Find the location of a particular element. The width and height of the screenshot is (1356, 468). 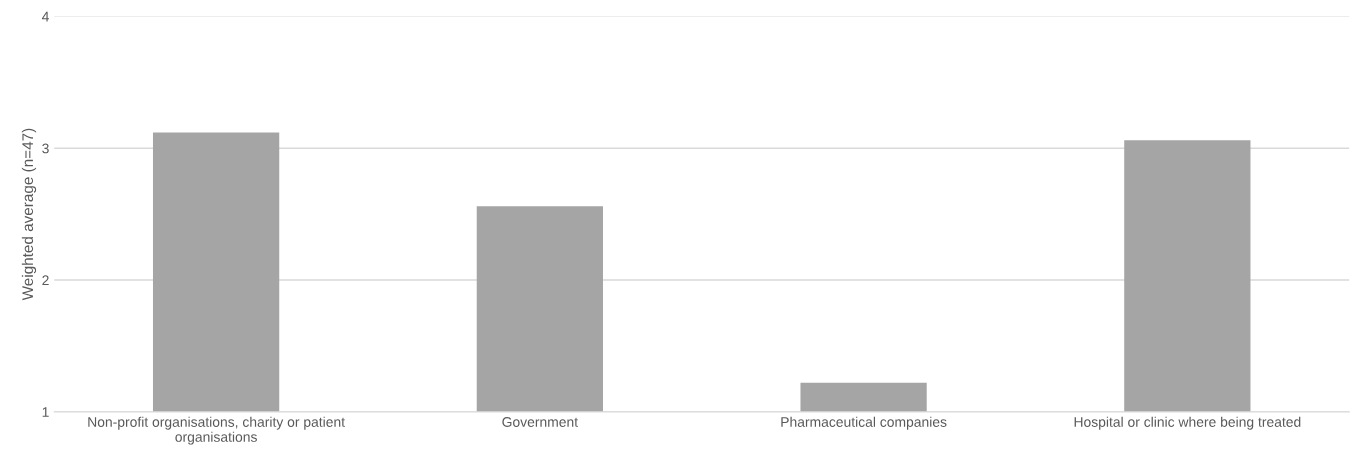

x-tick-label: Pharmaceutical companies is located at coordinates (864, 423).